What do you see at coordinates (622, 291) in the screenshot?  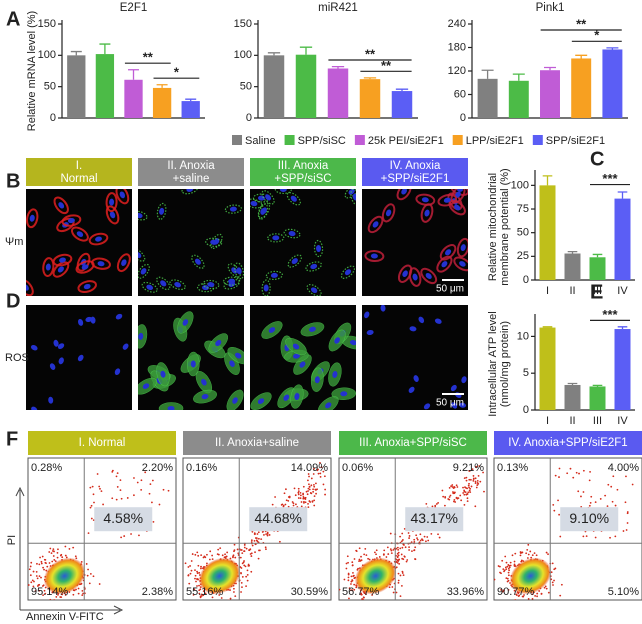 I see `x-tick-label: IV` at bounding box center [622, 291].